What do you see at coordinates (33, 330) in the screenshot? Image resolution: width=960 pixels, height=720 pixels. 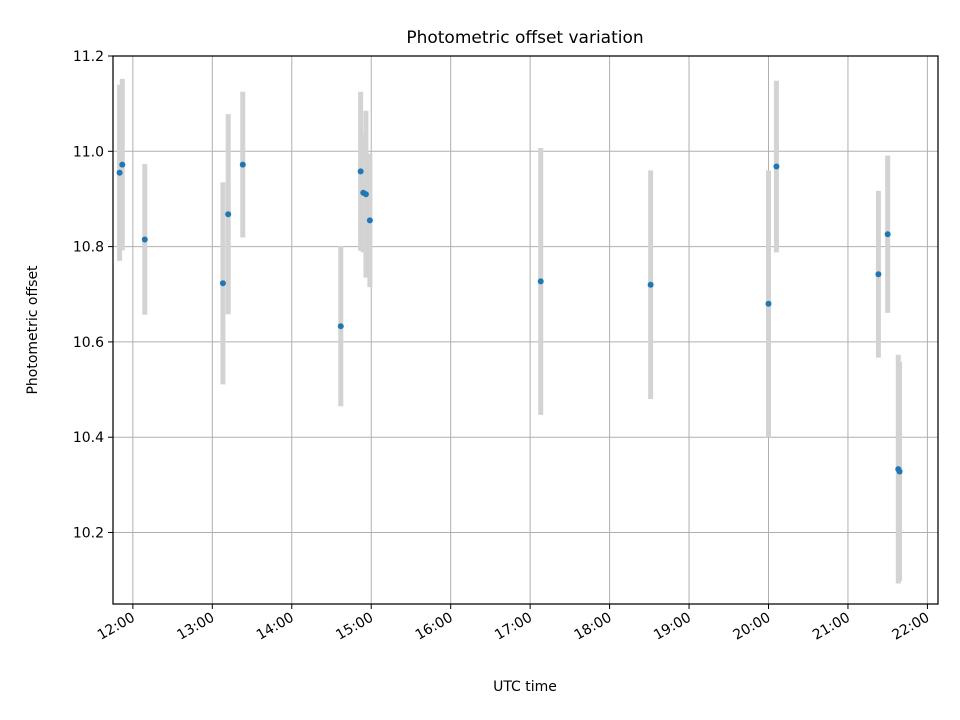 I see `y-axis-label: Photometric offset` at bounding box center [33, 330].